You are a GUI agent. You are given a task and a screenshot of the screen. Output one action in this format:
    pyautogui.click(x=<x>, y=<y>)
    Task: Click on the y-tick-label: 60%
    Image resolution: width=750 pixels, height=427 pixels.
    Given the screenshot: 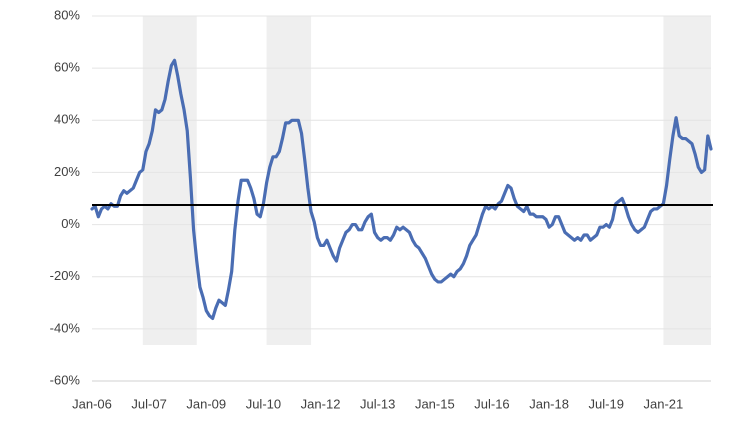 What is the action you would take?
    pyautogui.click(x=67, y=67)
    